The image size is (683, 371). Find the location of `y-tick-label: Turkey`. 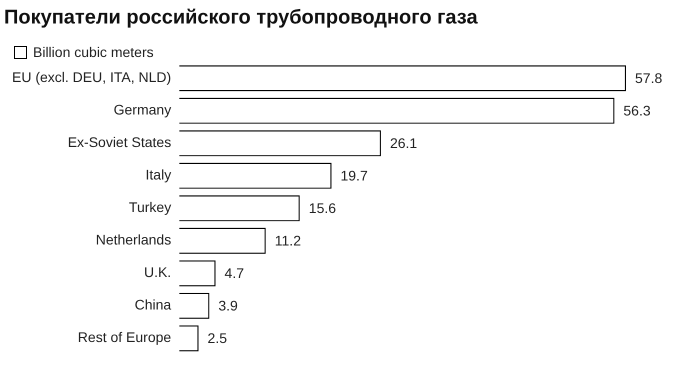

y-tick-label: Turkey is located at coordinates (150, 207).